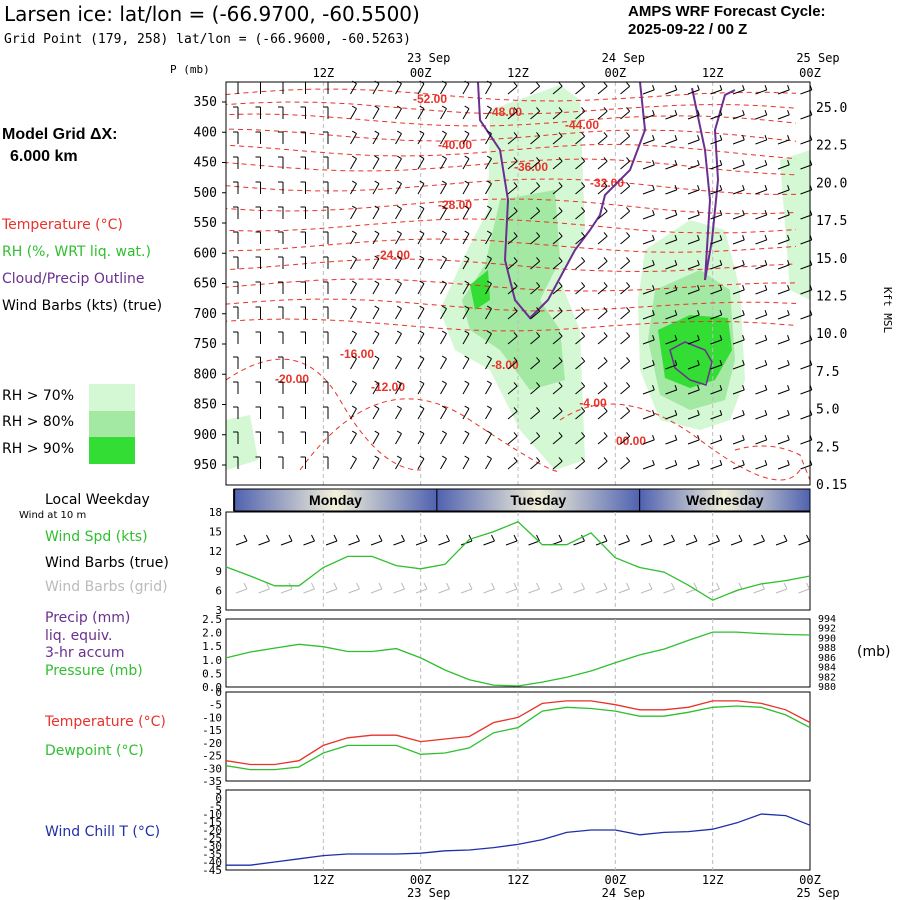  Describe the element at coordinates (212, 730) in the screenshot. I see `temperature-tick-label: -15` at that location.